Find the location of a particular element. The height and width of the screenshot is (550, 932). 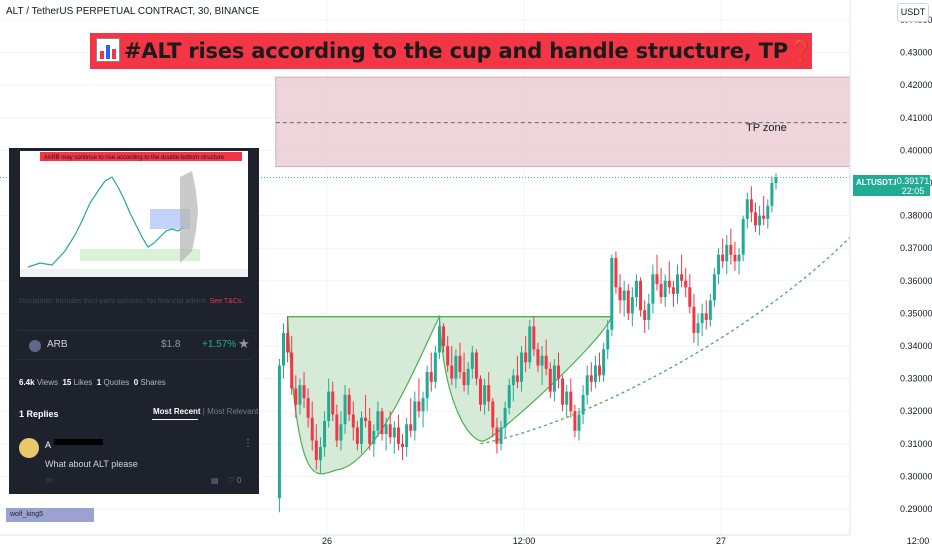

sort-most-relevant: Most Relevant is located at coordinates (233, 411).